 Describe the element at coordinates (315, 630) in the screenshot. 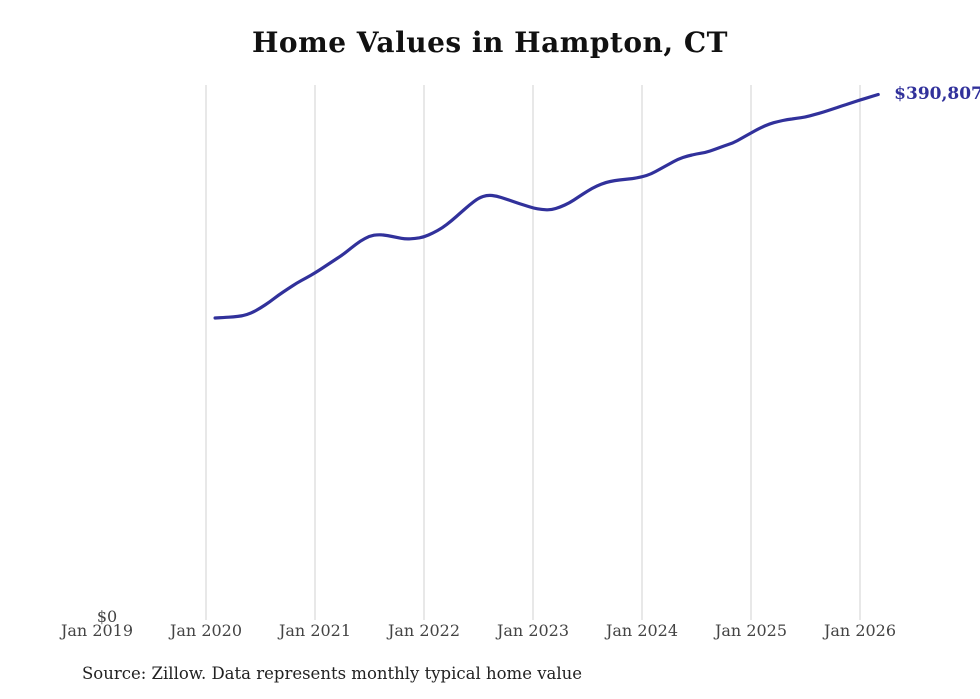

I see `x-tick-label: Jan 2021` at that location.